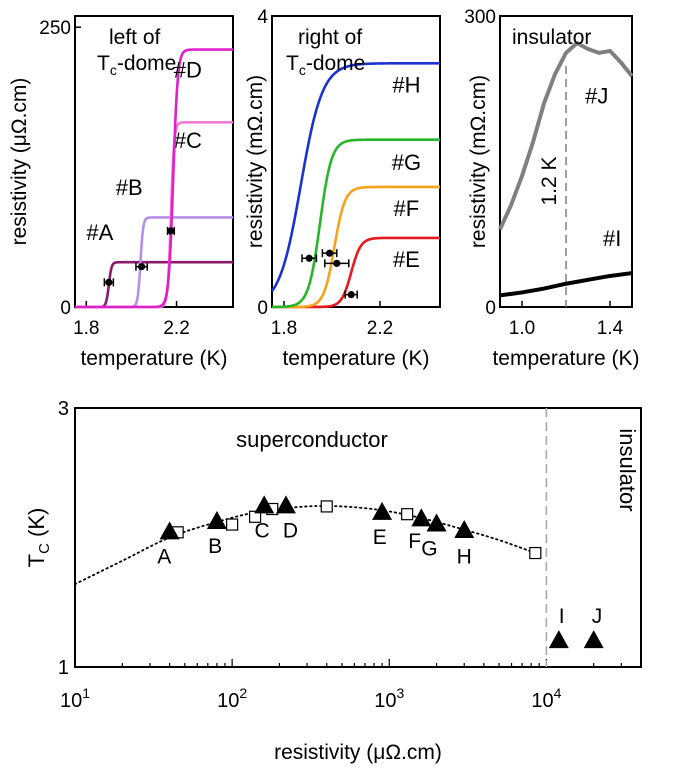 Image resolution: width=690 pixels, height=769 pixels. Describe the element at coordinates (558, 639) in the screenshot. I see `triangle-marker-I` at that location.